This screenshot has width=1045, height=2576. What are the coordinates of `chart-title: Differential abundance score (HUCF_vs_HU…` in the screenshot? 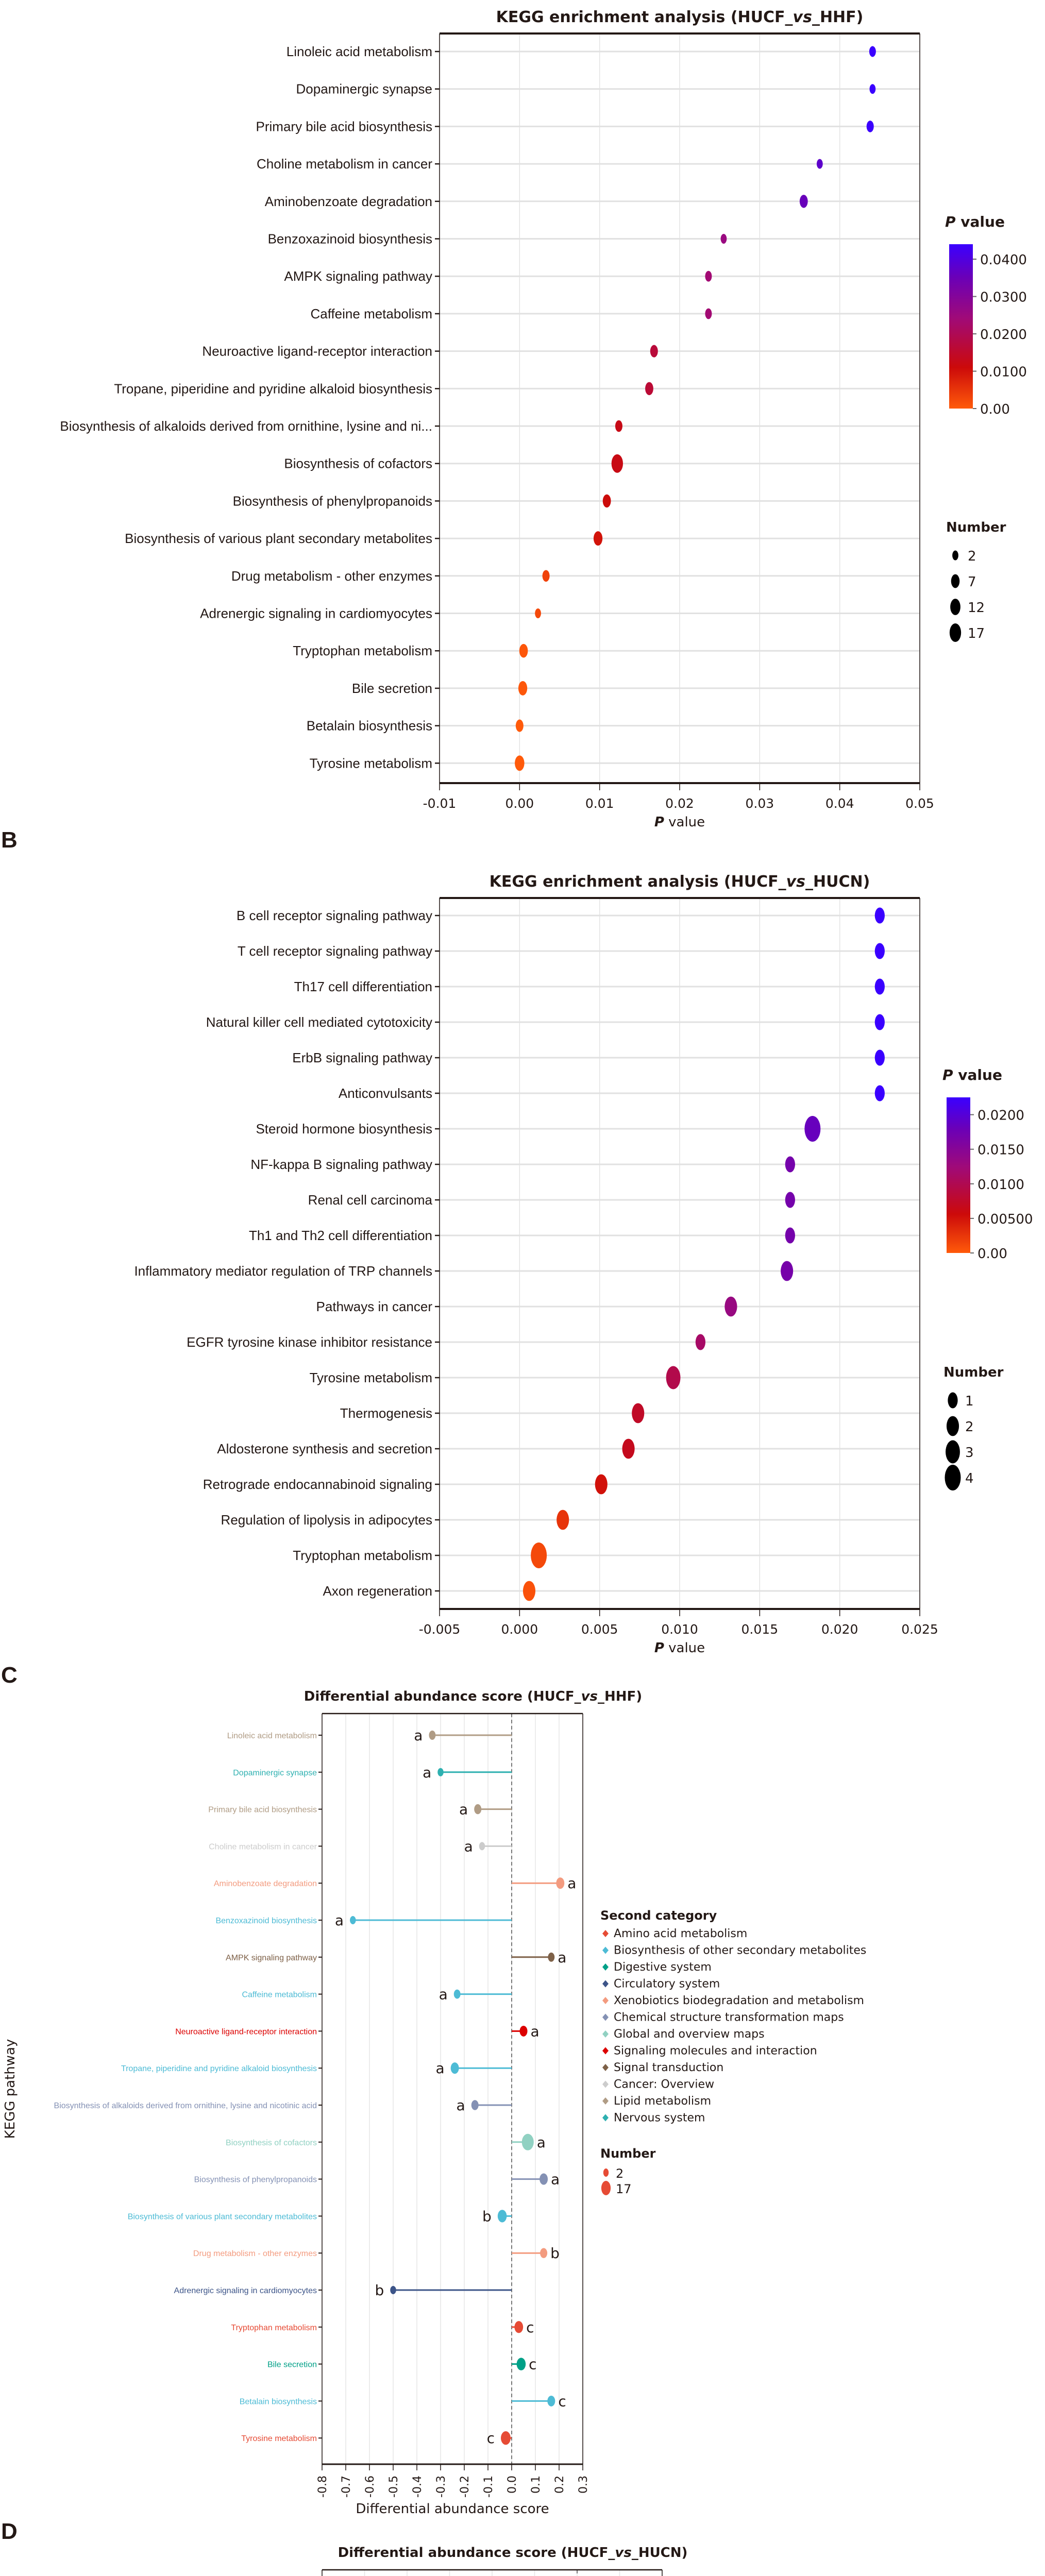 It's located at (513, 2553).